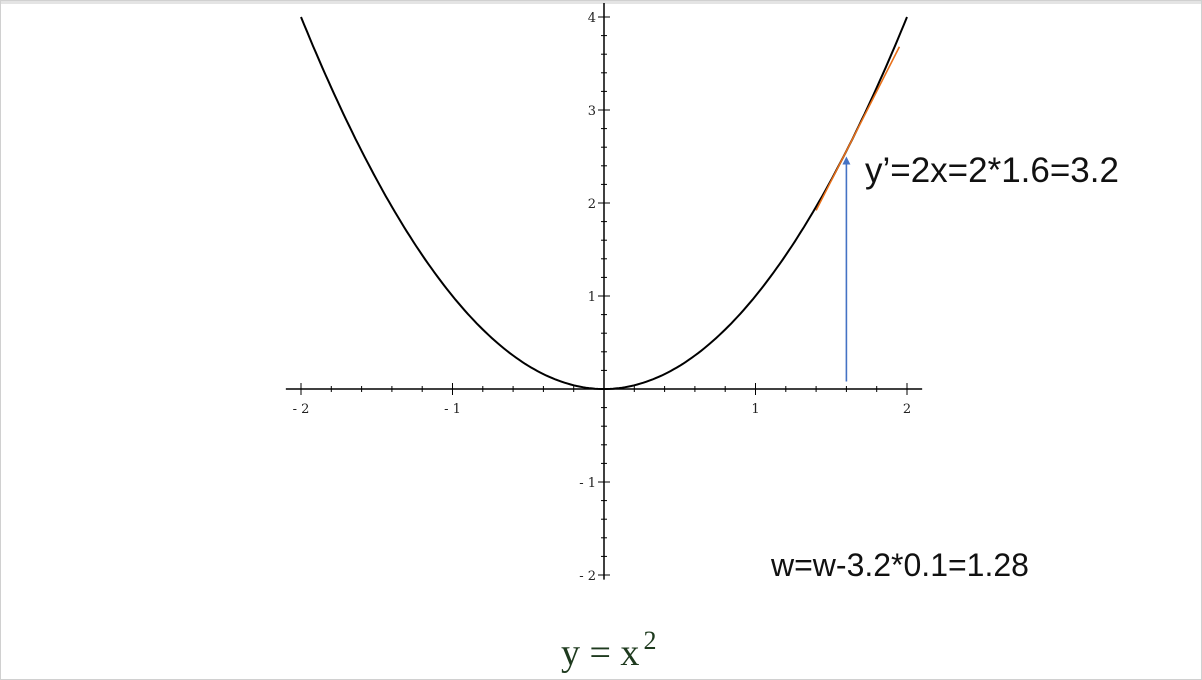 The image size is (1202, 680). Describe the element at coordinates (452, 409) in the screenshot. I see `x-tick-label: - 1` at that location.